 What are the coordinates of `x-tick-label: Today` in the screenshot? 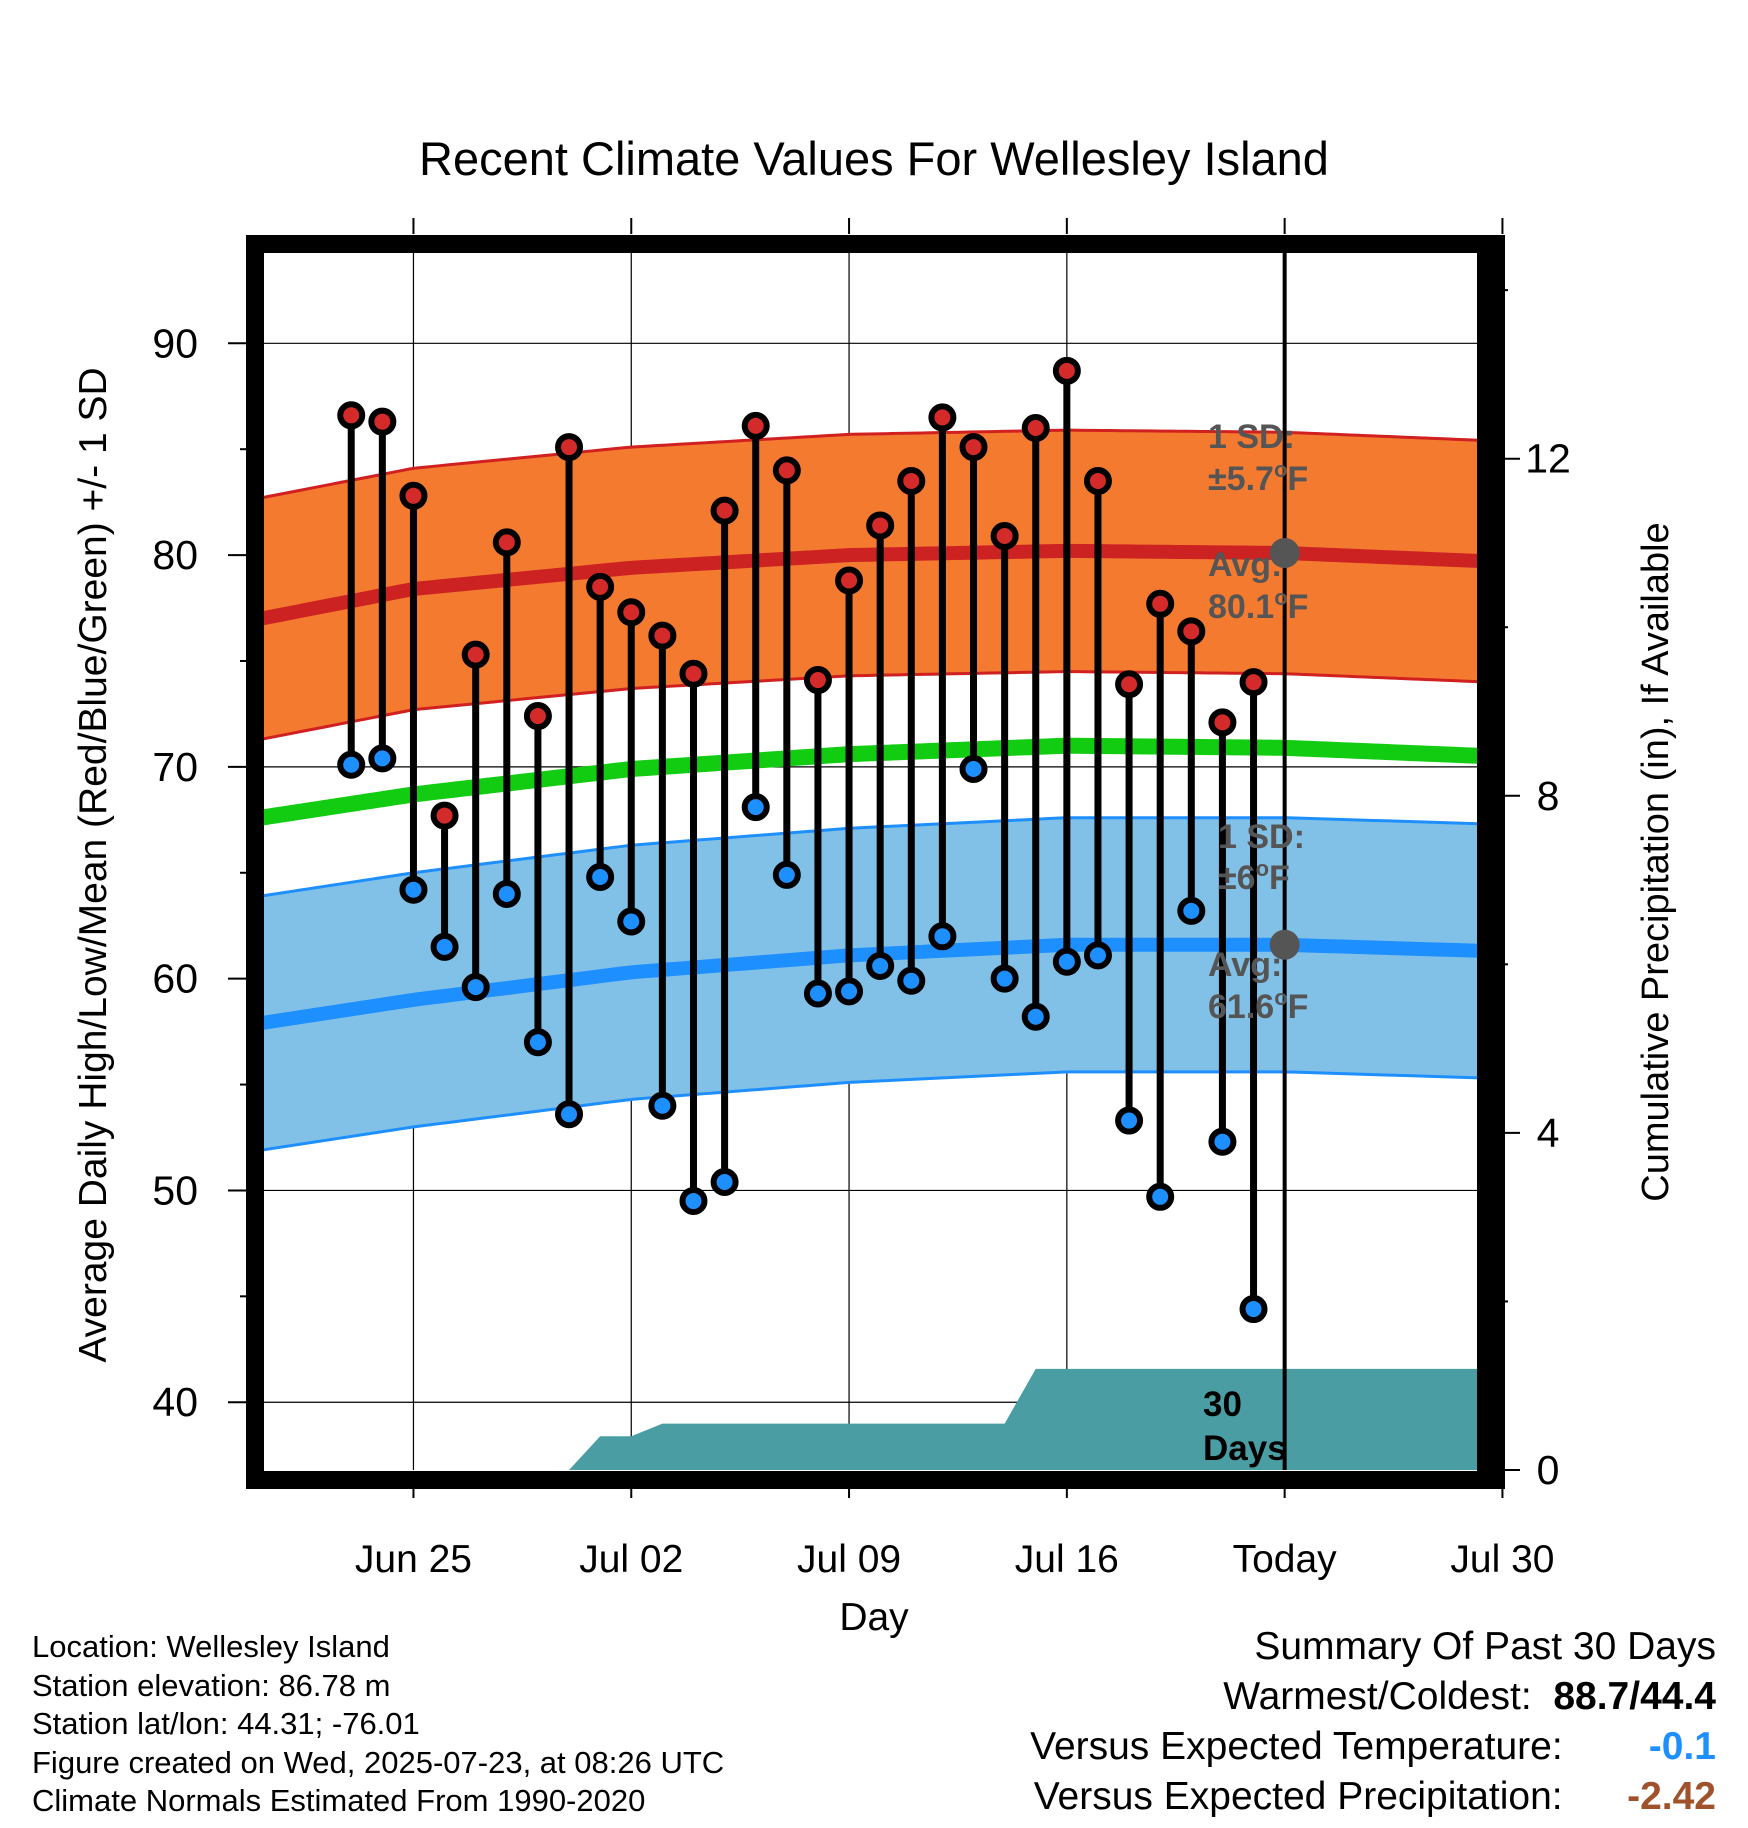 It's located at (1285, 1559).